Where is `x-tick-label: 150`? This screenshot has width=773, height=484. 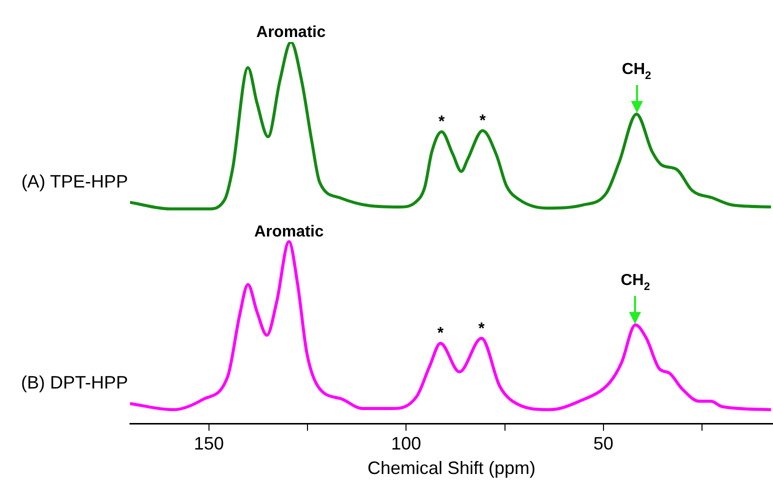 x-tick-label: 150 is located at coordinates (209, 444).